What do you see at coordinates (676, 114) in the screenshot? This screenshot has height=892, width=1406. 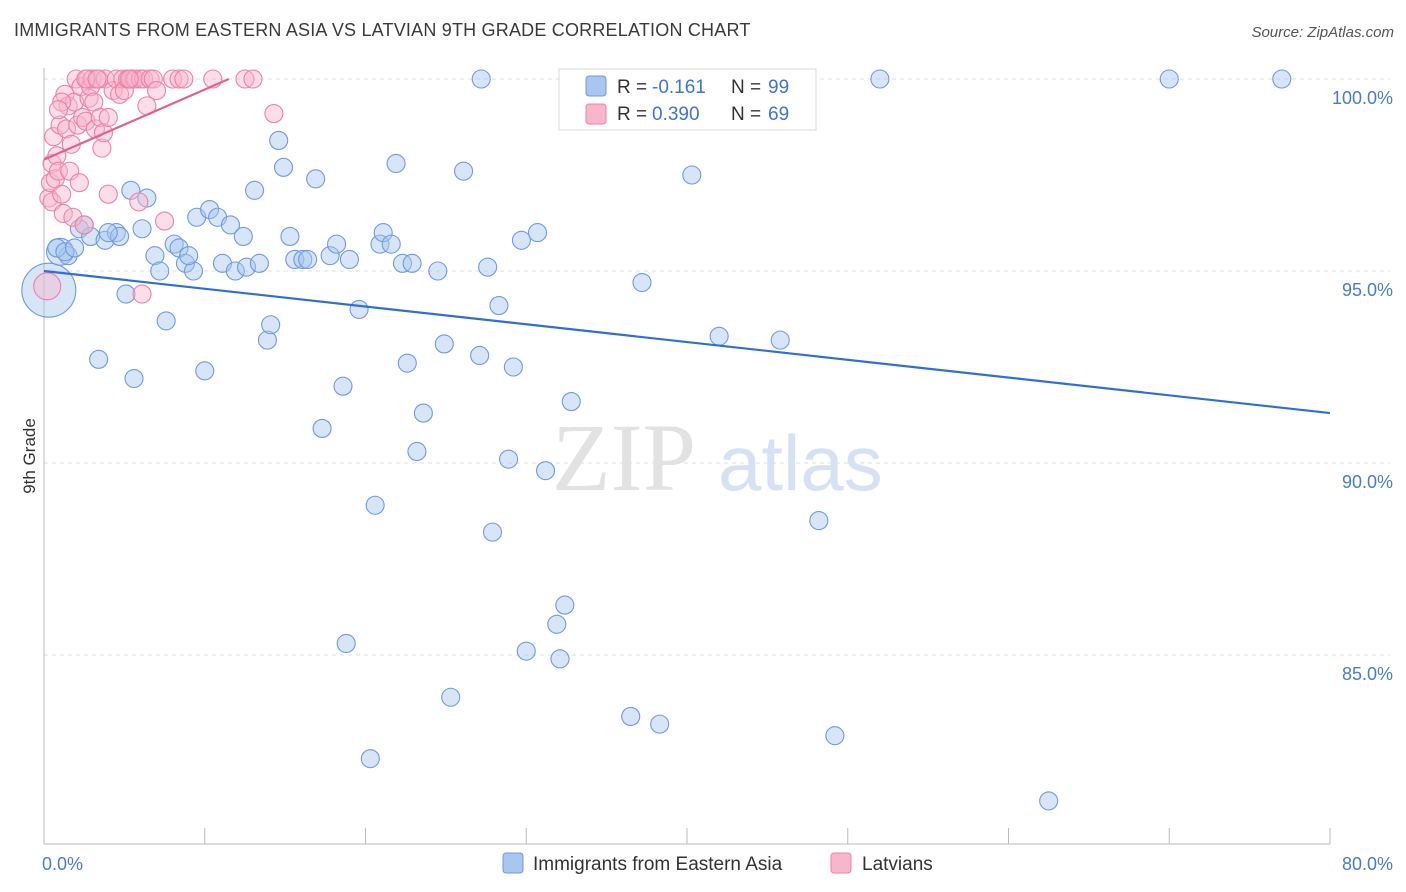 I see `legend-r-value-2: 0.390` at bounding box center [676, 114].